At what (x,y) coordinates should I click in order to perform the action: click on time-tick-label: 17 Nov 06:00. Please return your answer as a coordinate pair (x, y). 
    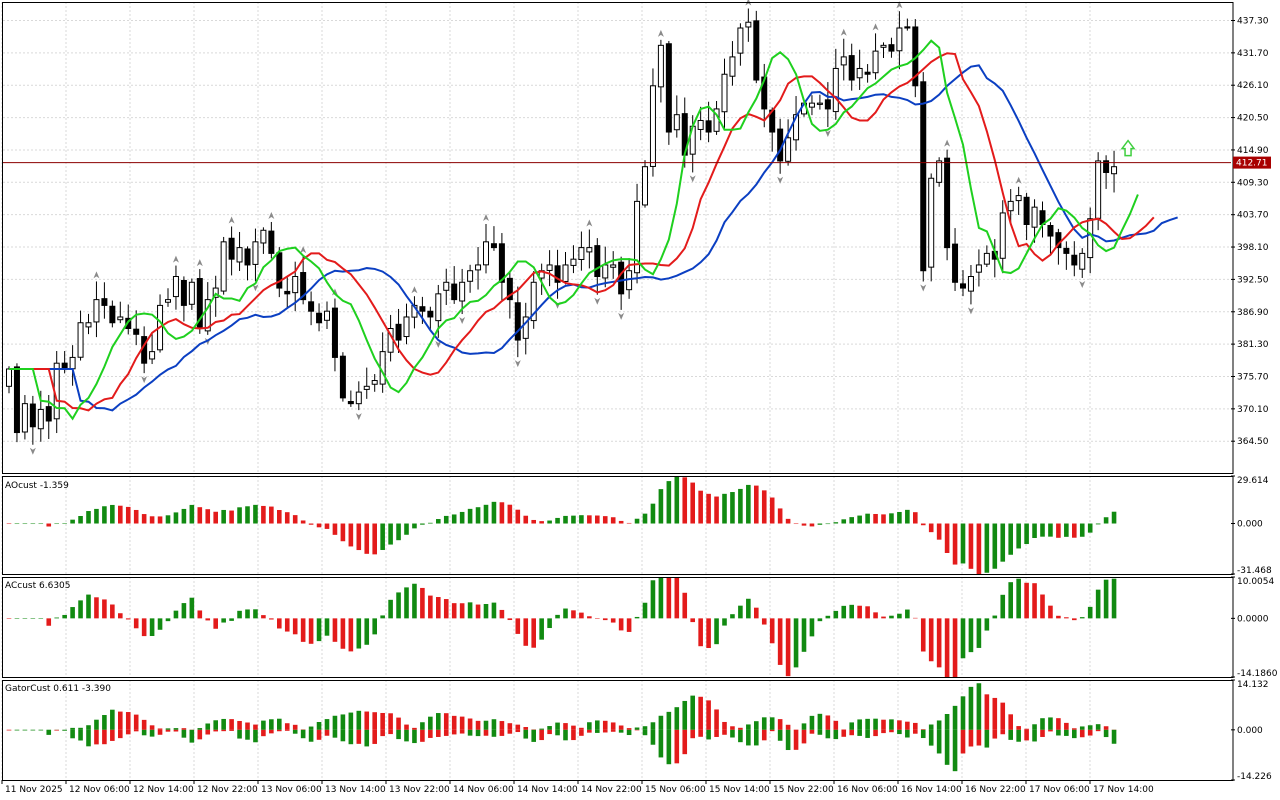
    Looking at the image, I should click on (1059, 790).